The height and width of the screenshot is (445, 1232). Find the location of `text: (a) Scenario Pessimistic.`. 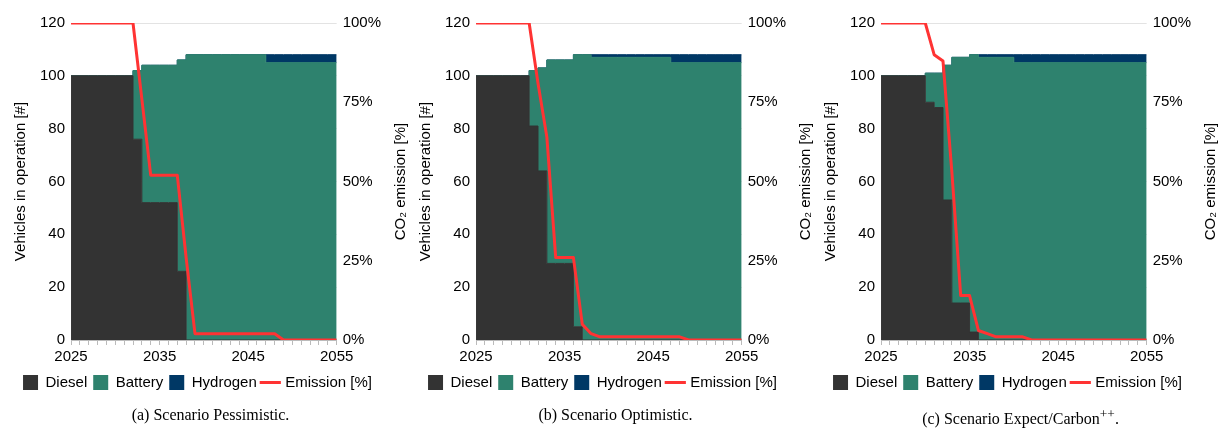

text: (a) Scenario Pessimistic. is located at coordinates (210, 415).